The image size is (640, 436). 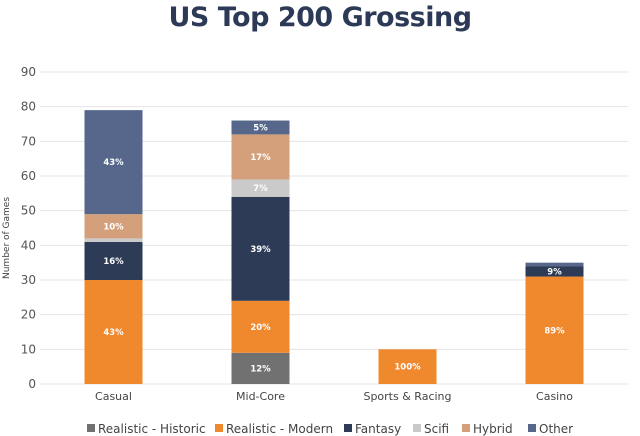 I want to click on y-tick-label: 50, so click(x=28, y=211).